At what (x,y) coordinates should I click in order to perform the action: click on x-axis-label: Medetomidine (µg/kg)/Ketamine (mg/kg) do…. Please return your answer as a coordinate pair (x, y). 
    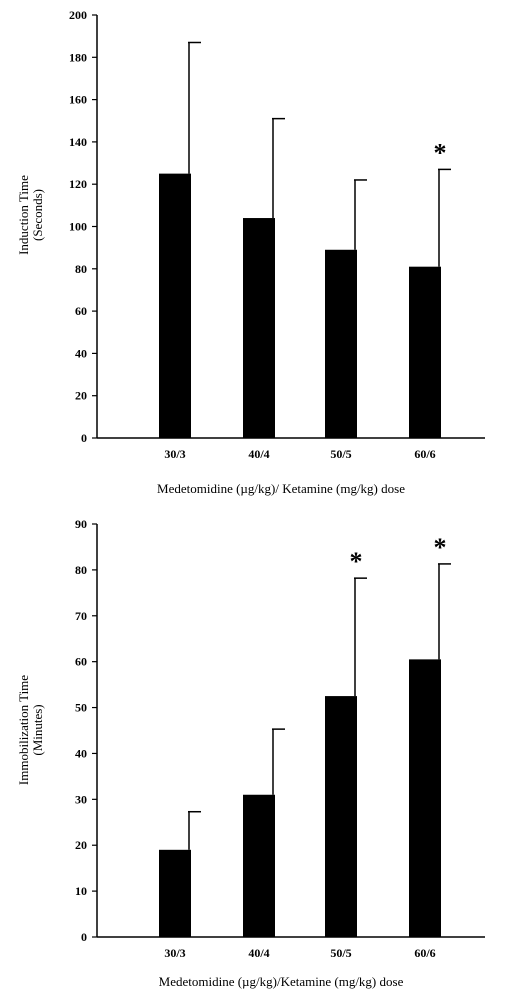
    Looking at the image, I should click on (281, 981).